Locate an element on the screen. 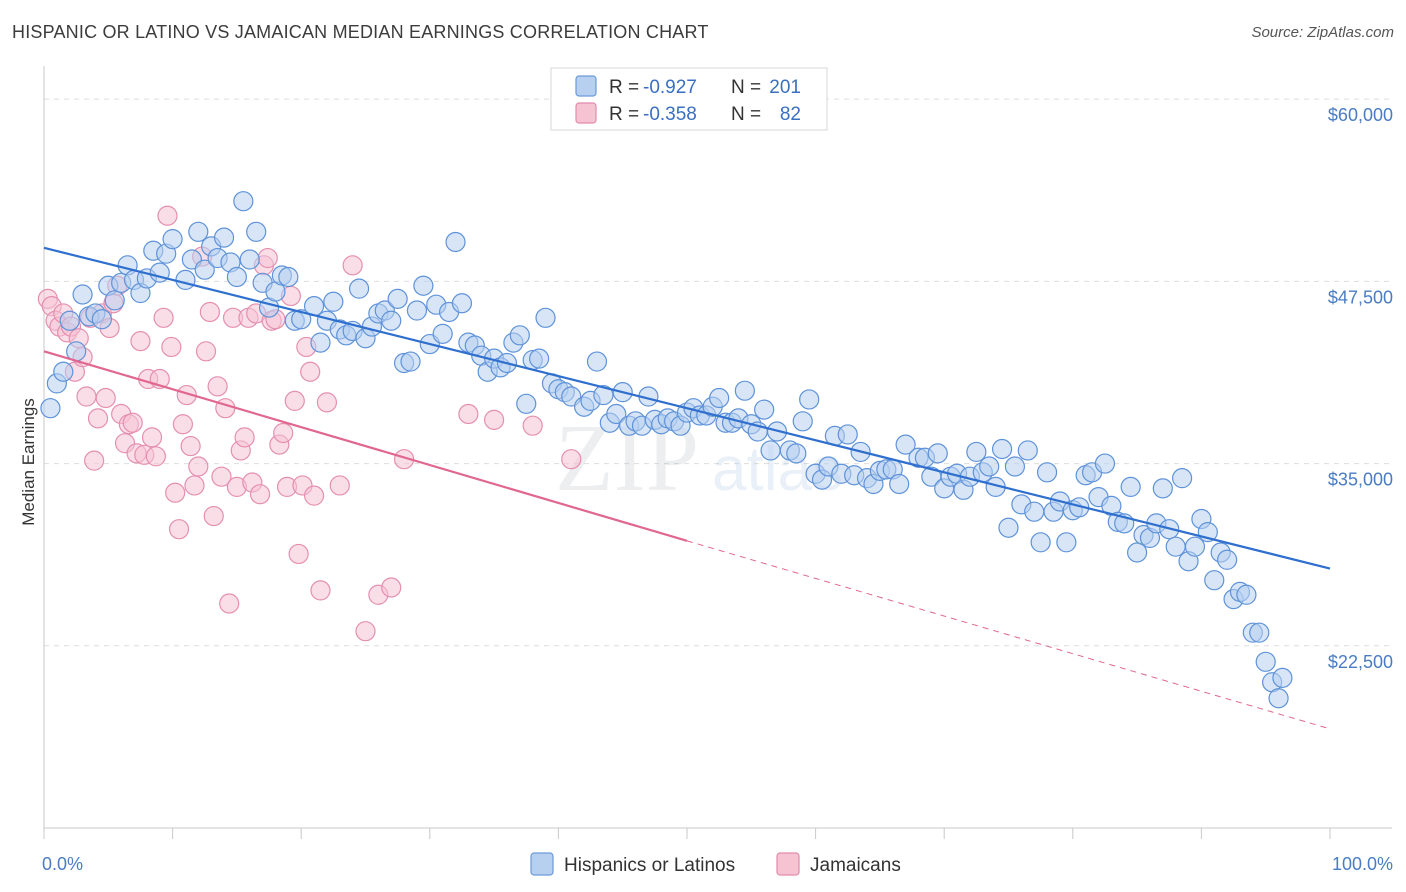  bottom-legend-jamaicans: Jamaicans is located at coordinates (855, 865).